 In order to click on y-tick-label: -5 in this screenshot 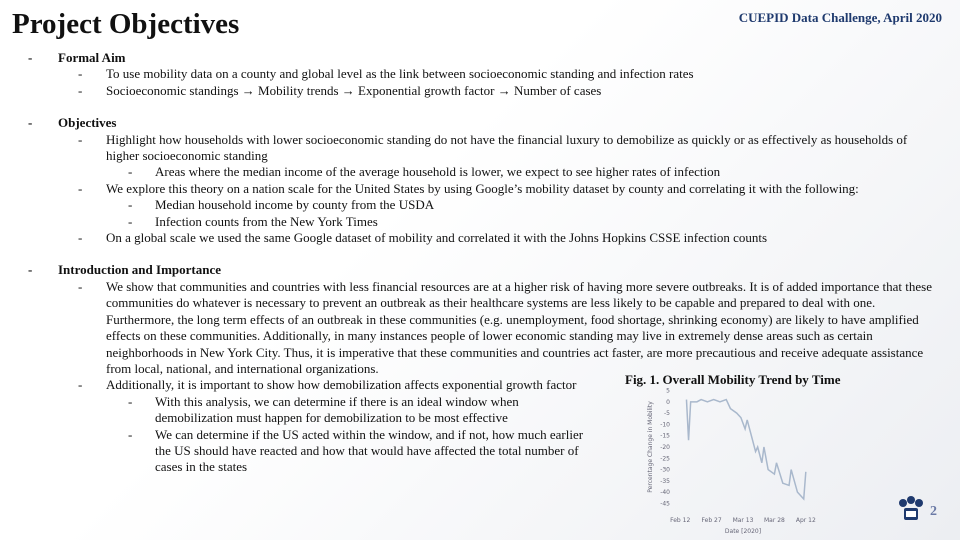, I will do `click(667, 413)`.